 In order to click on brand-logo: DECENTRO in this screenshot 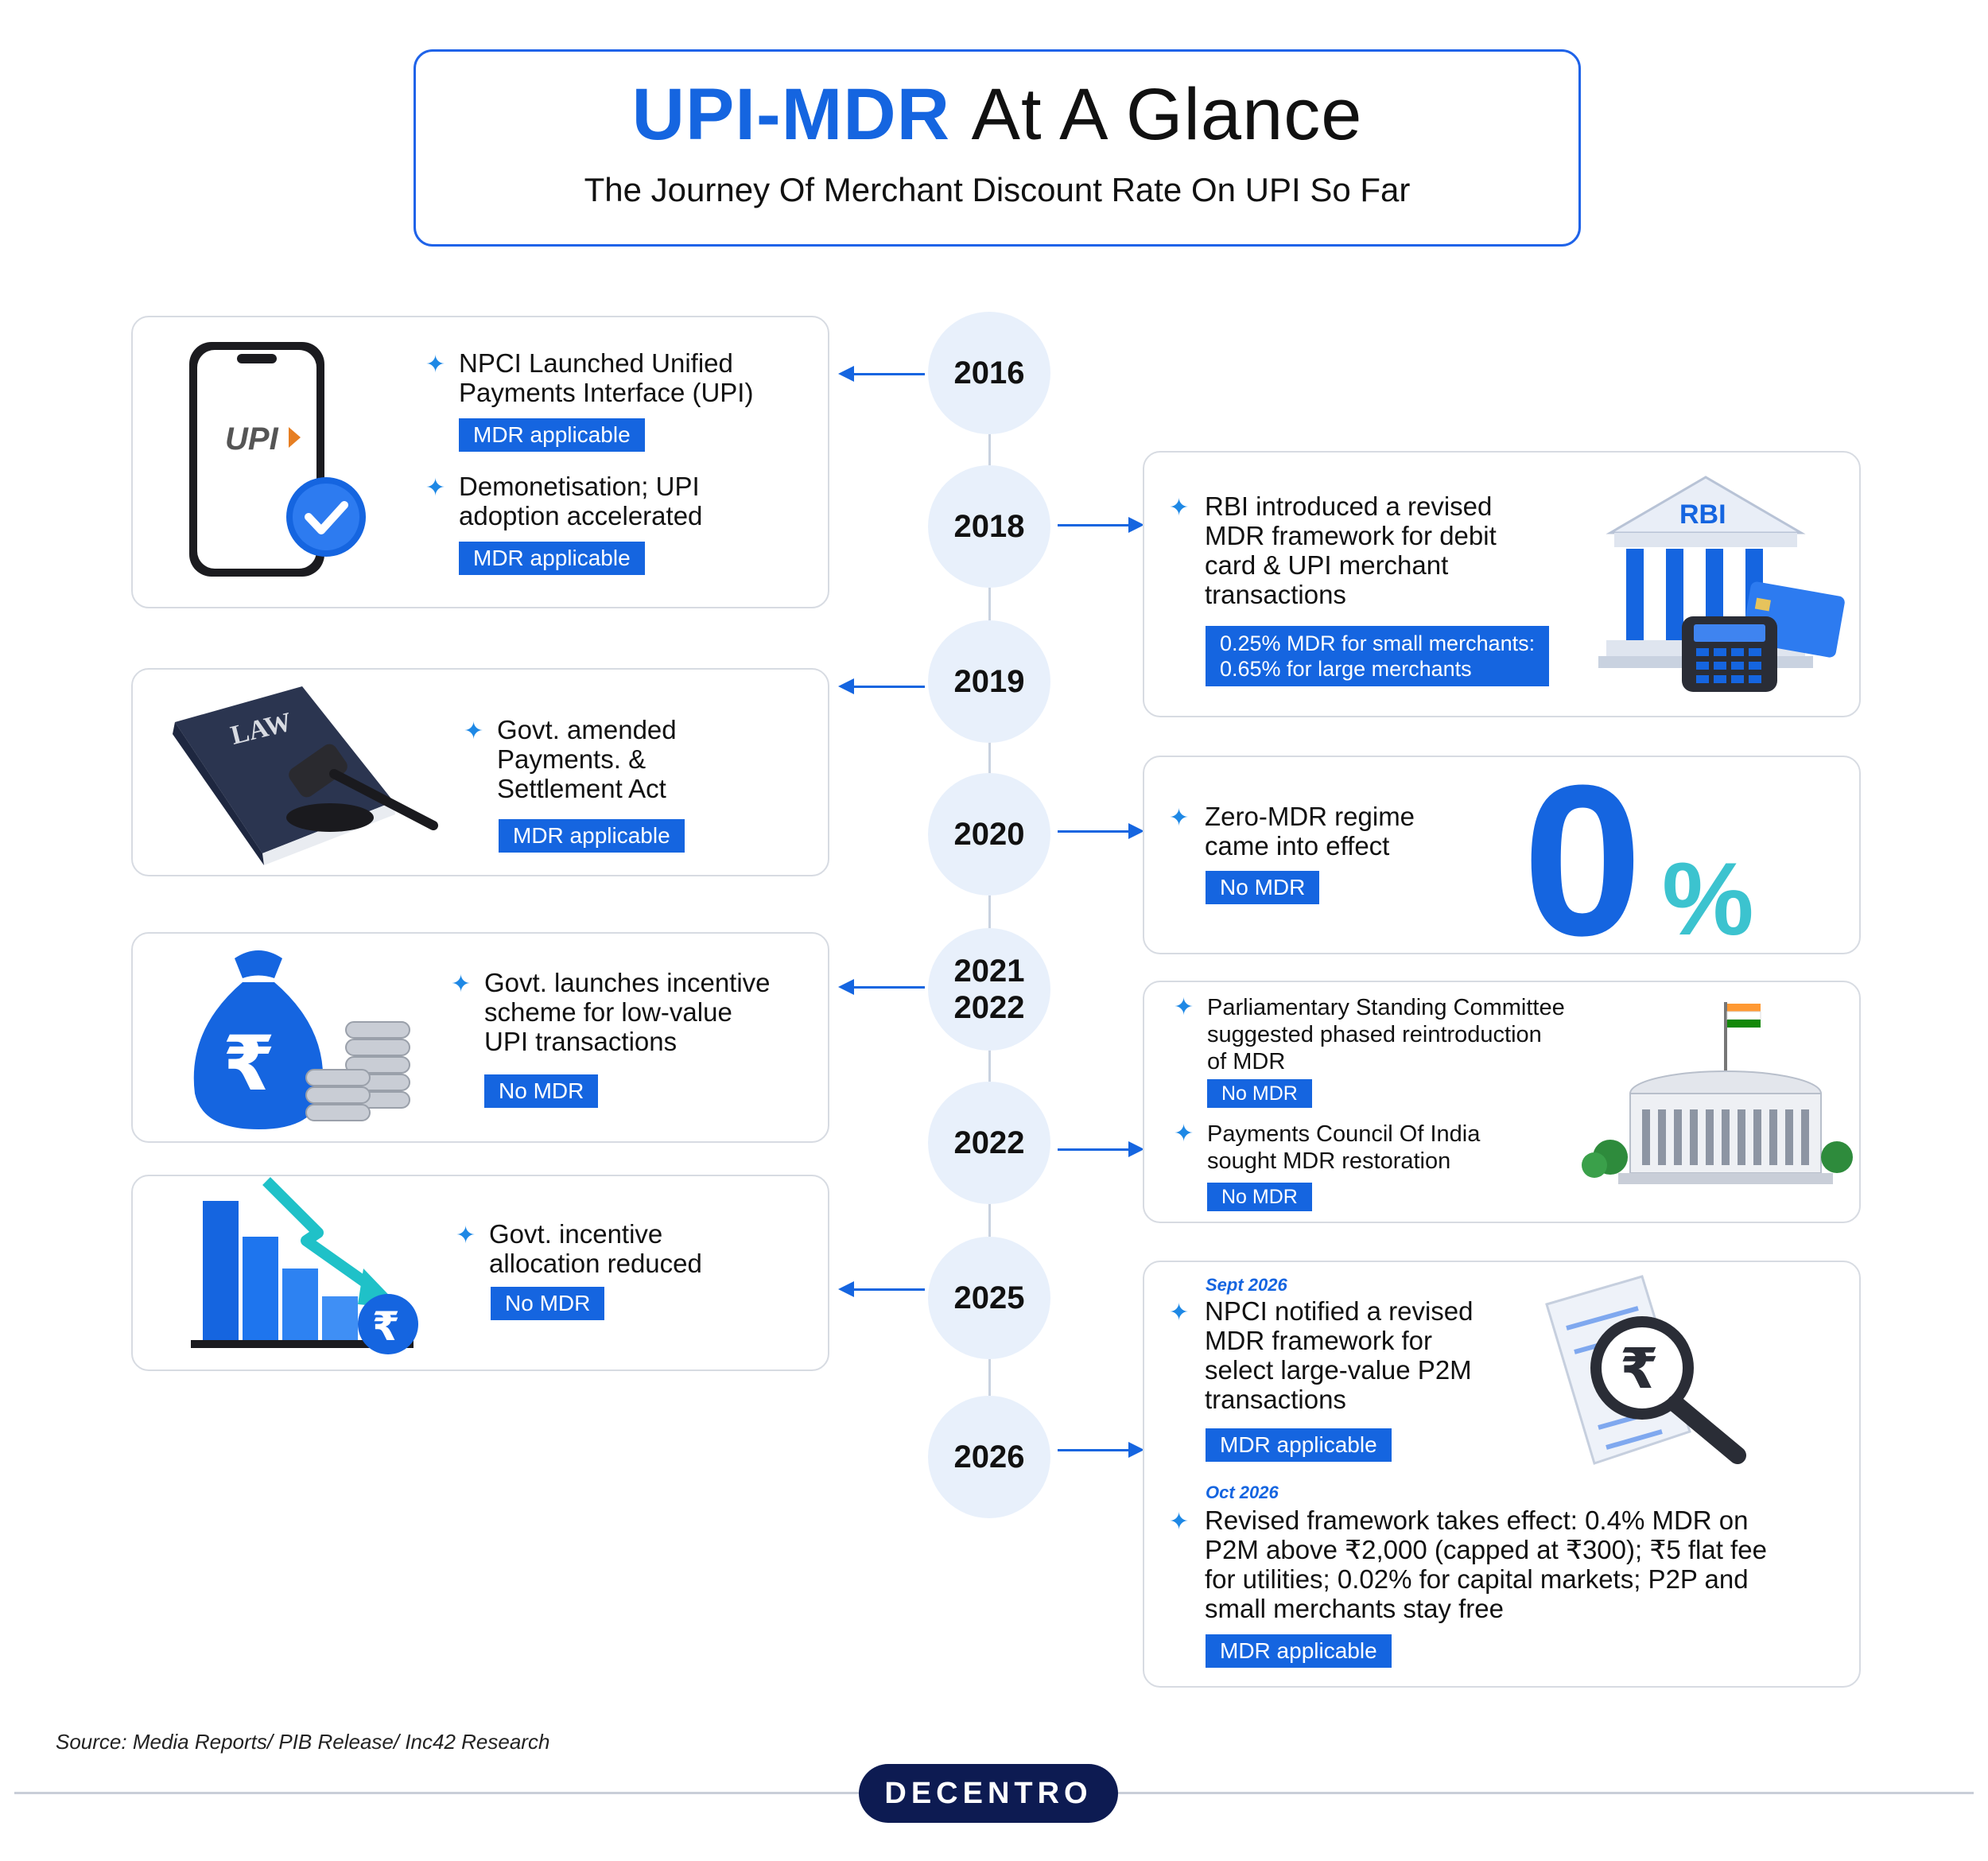, I will do `click(988, 1793)`.